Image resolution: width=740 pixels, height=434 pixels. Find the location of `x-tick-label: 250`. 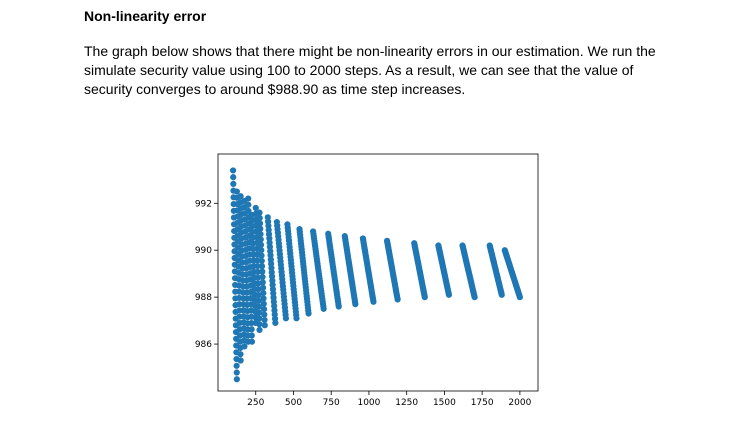

x-tick-label: 250 is located at coordinates (255, 403).